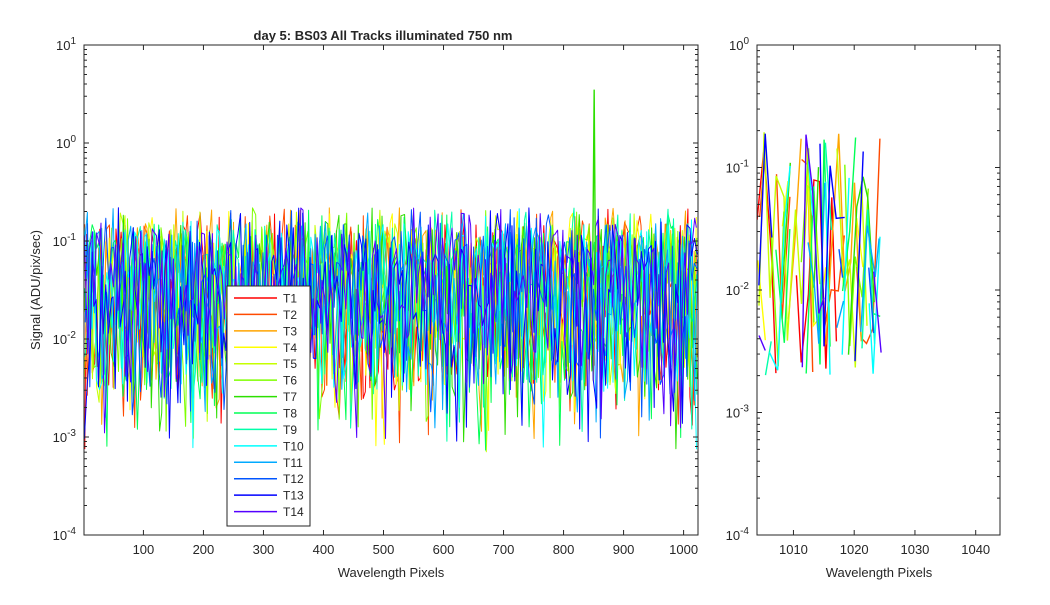 The width and height of the screenshot is (1050, 605). Describe the element at coordinates (914, 549) in the screenshot. I see `zoom-x-tick-label: 1030` at that location.